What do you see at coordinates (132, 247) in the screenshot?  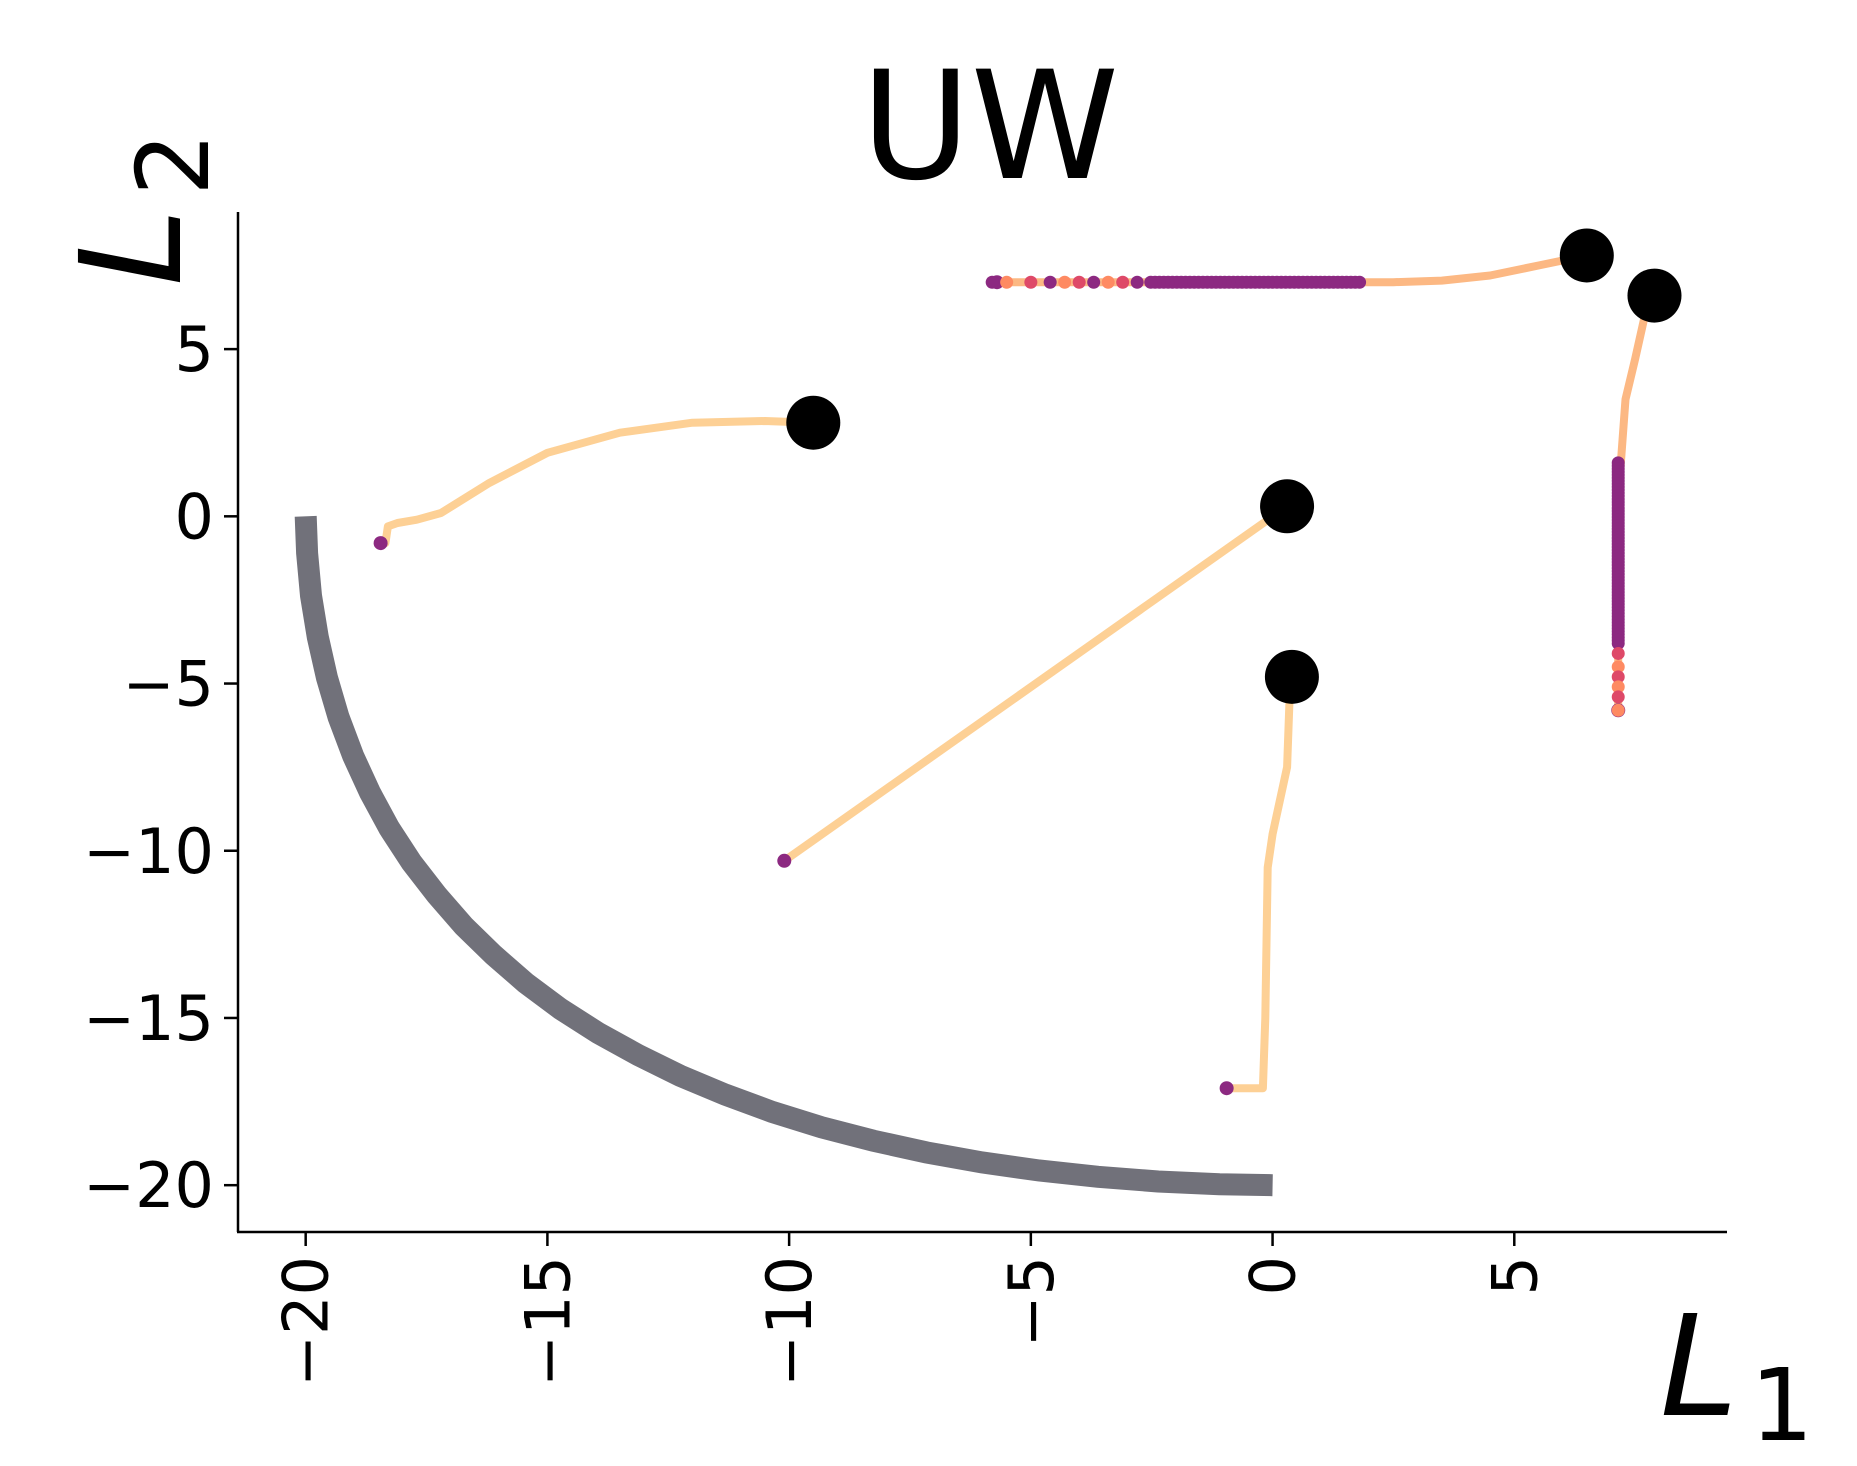 I see `y-axis-label-main: L` at bounding box center [132, 247].